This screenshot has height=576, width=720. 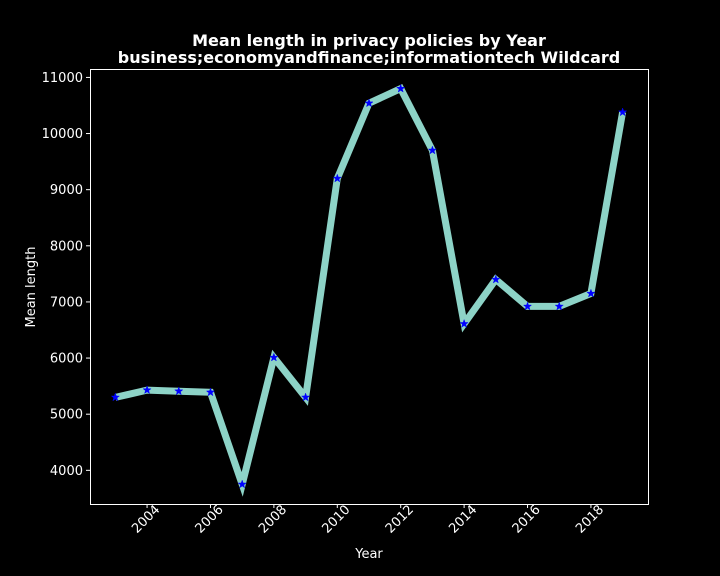 What do you see at coordinates (66, 359) in the screenshot?
I see `y-tick-label: 6000` at bounding box center [66, 359].